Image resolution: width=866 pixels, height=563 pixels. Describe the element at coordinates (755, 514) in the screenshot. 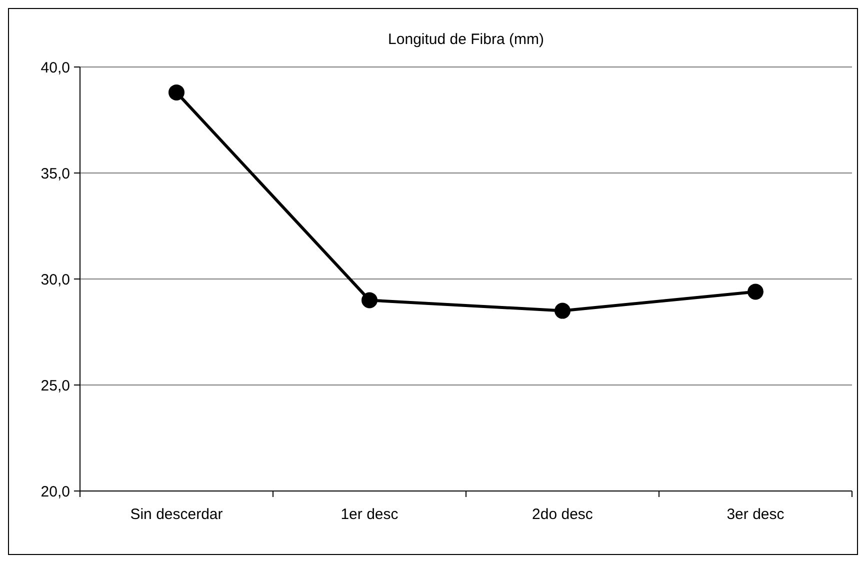

I see `x-tick-label: 3er desc` at that location.